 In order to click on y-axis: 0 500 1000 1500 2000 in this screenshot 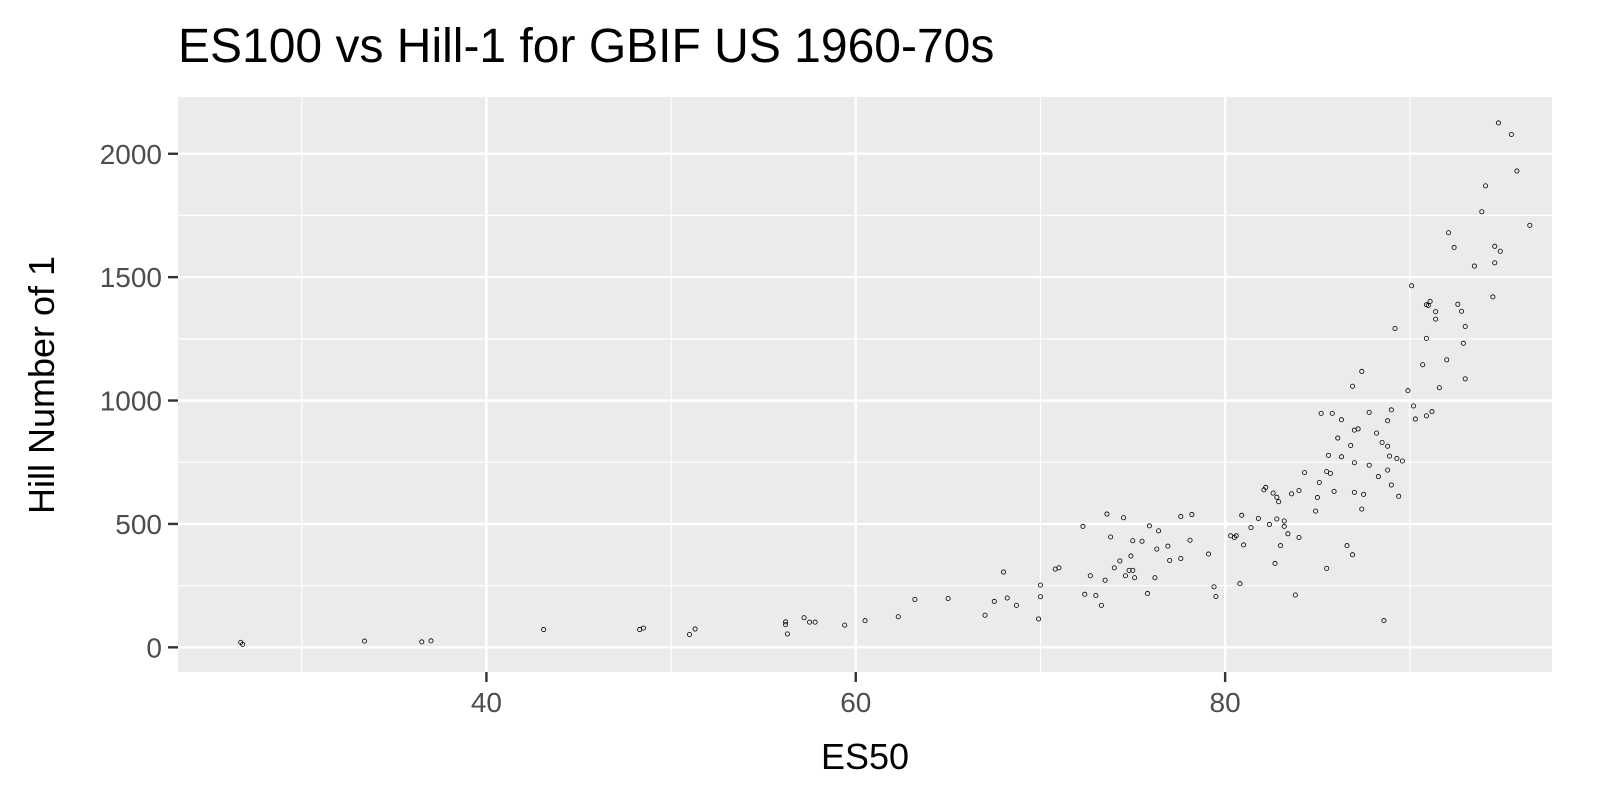, I will do `click(139, 401)`.